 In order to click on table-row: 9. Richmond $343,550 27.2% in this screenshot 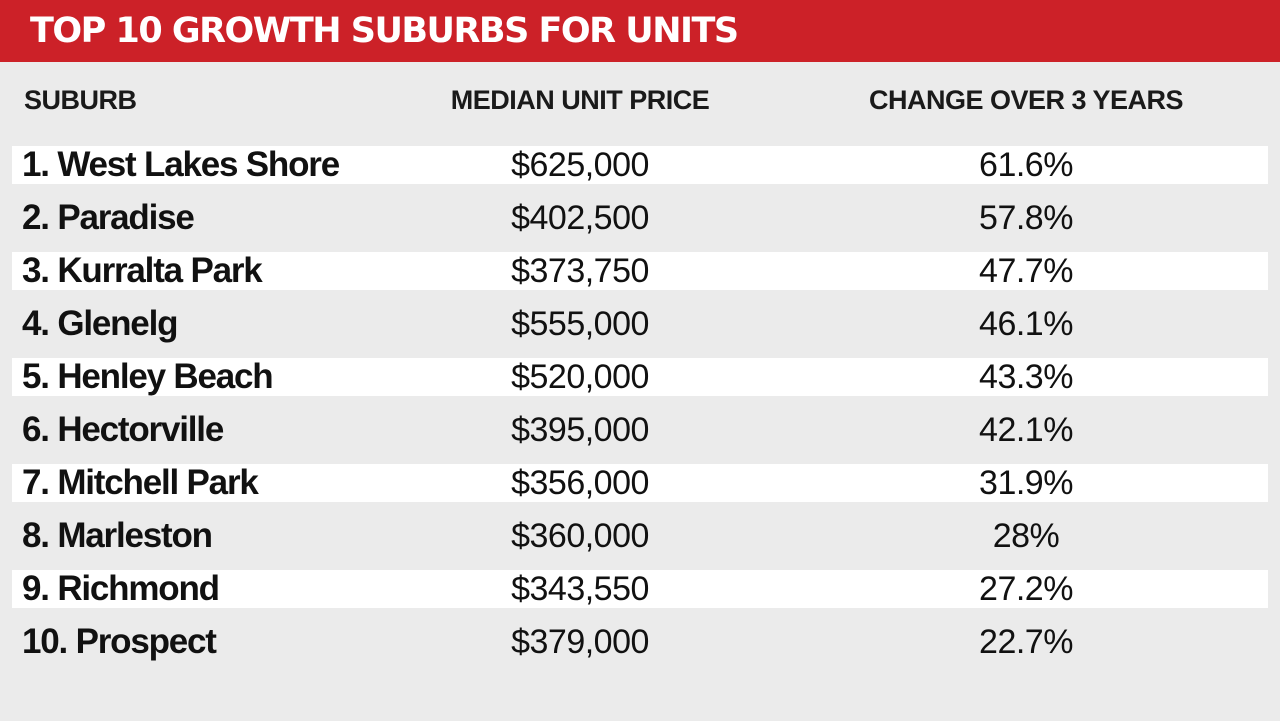, I will do `click(640, 593)`.